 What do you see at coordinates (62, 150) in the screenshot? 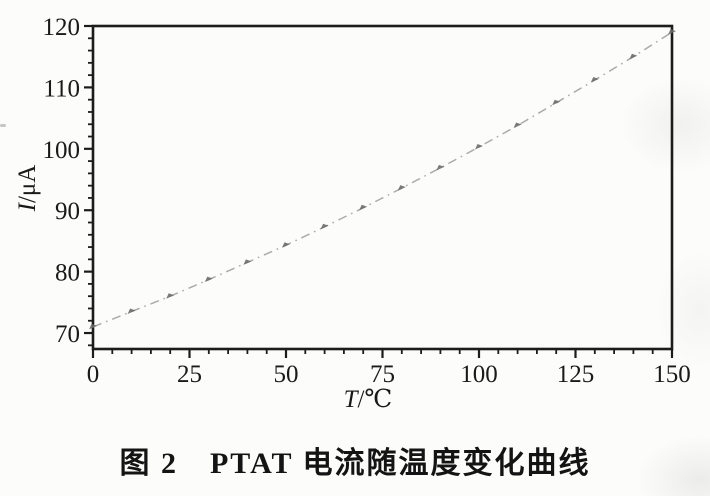
I see `y-tick-label-100: 100` at bounding box center [62, 150].